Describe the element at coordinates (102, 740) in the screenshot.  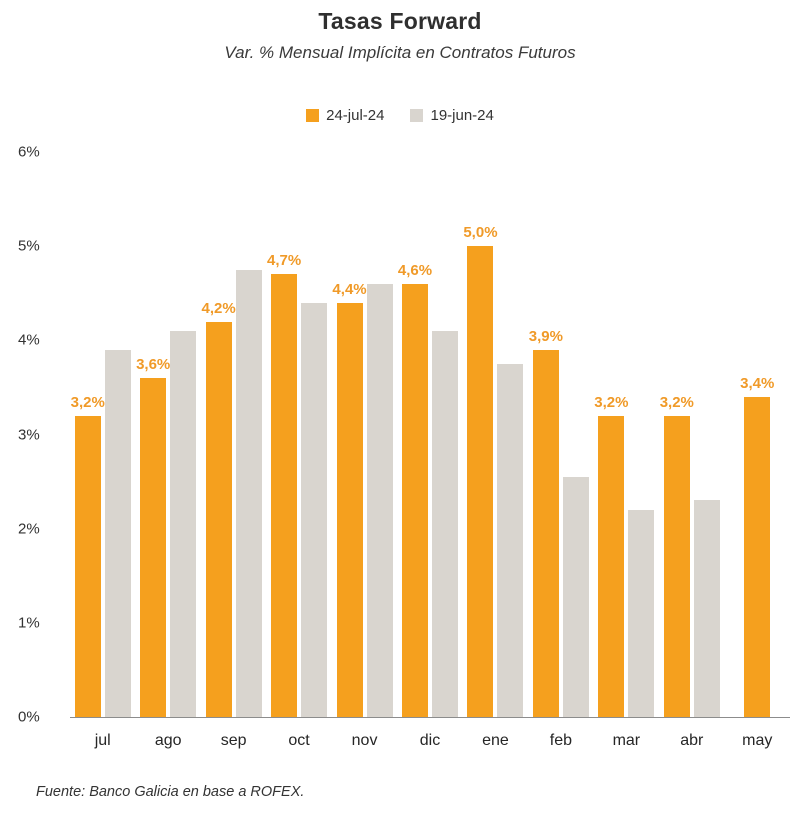
I see `x-axis-label-jul: jul` at that location.